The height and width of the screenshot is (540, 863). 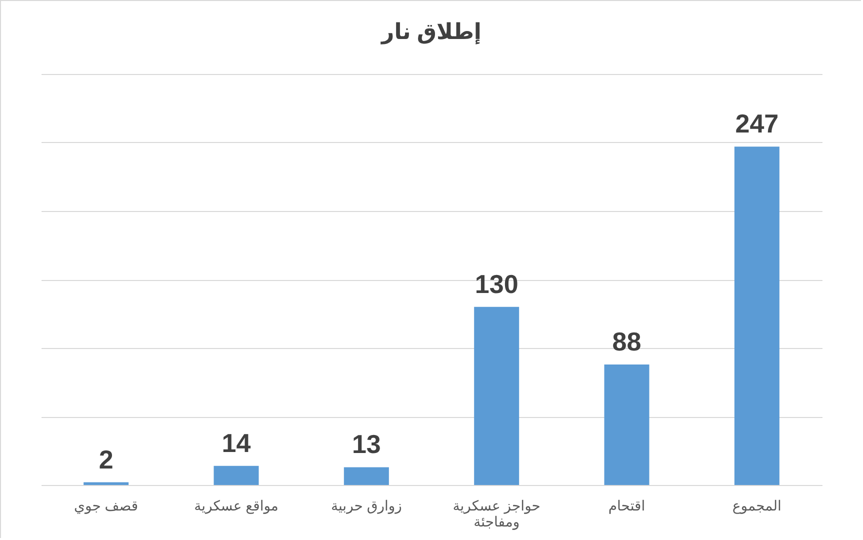 What do you see at coordinates (627, 341) in the screenshot?
I see `data-label: 88` at bounding box center [627, 341].